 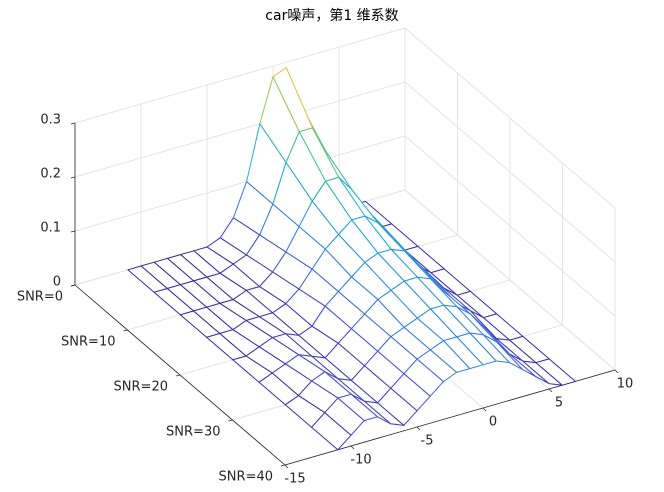 I want to click on x-tick-label: -10, so click(x=360, y=460).